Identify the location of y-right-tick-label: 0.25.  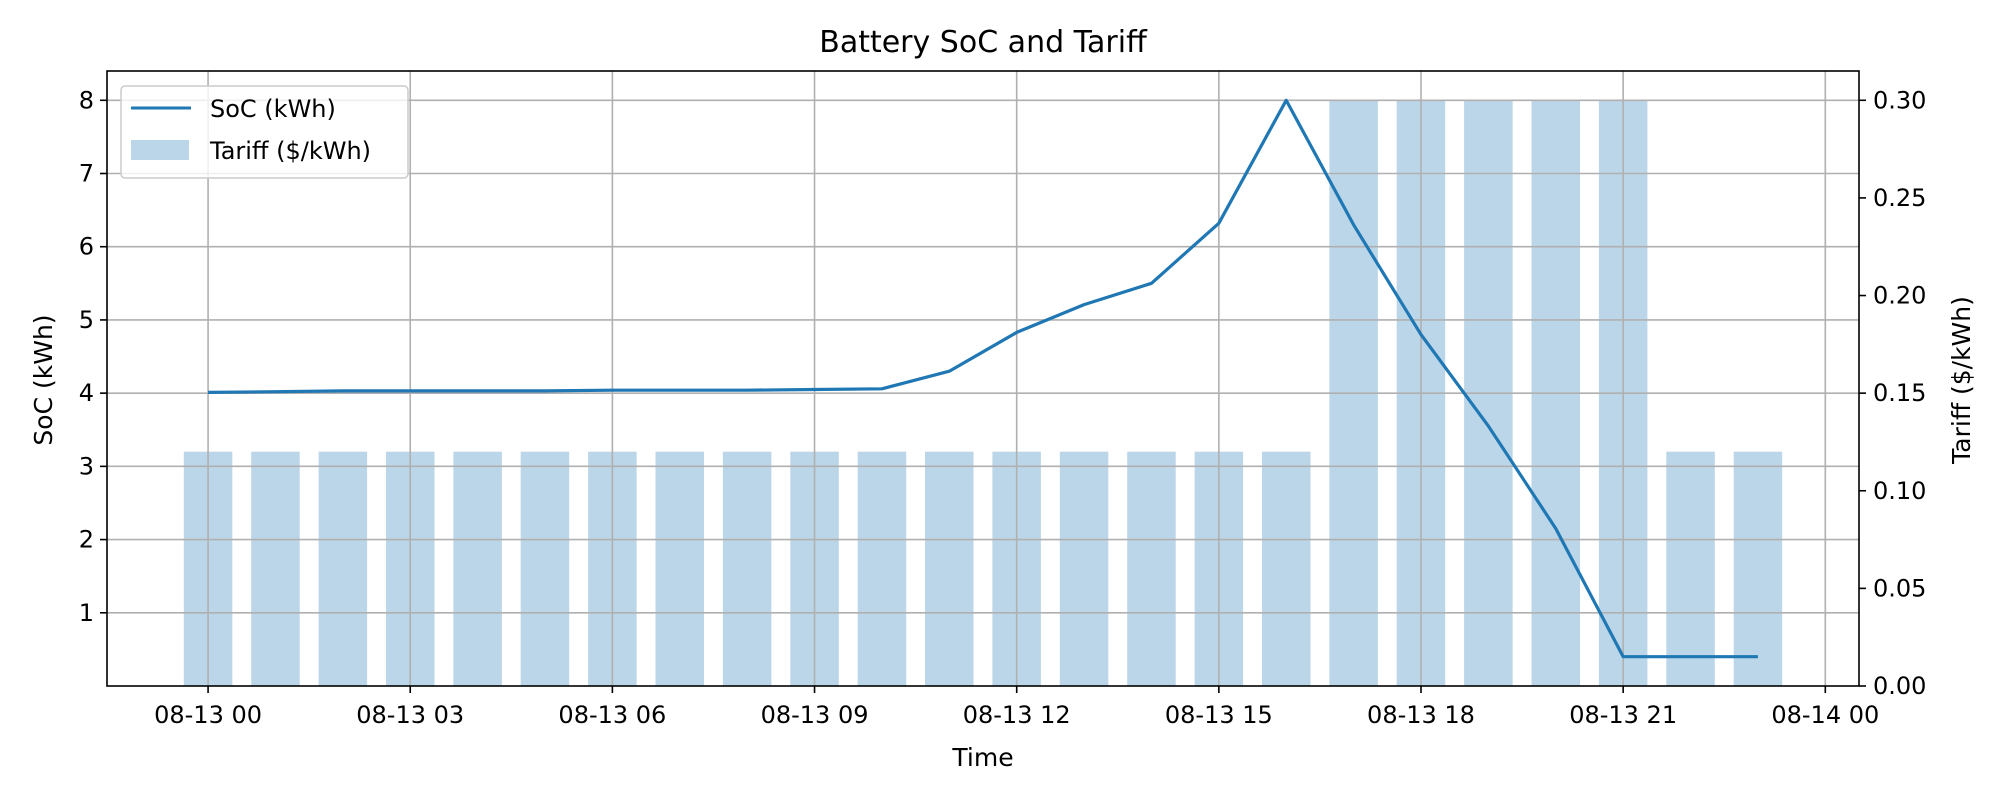
(1899, 198).